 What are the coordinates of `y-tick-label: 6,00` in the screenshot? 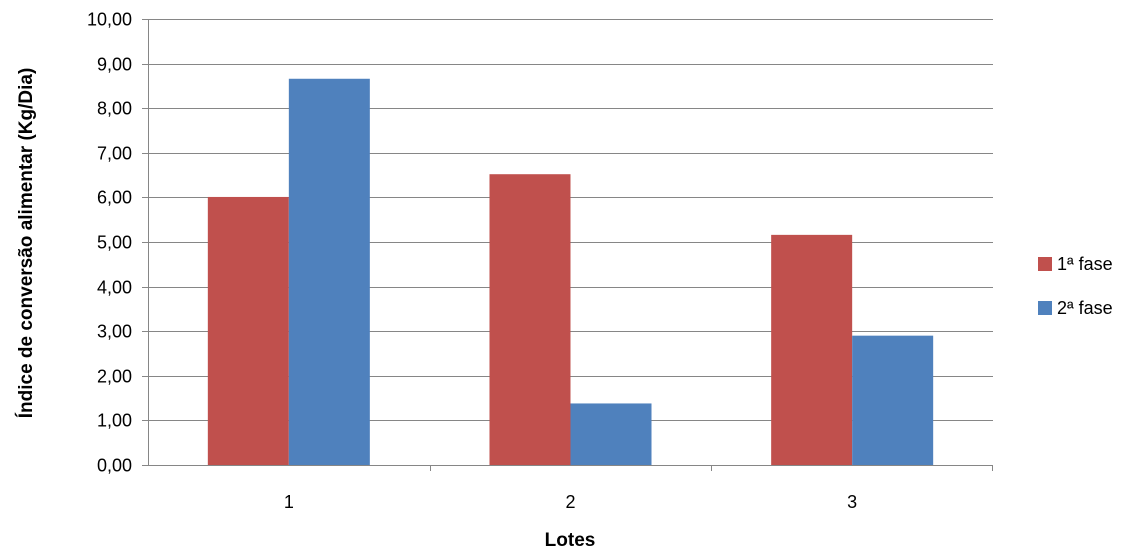 It's located at (114, 198).